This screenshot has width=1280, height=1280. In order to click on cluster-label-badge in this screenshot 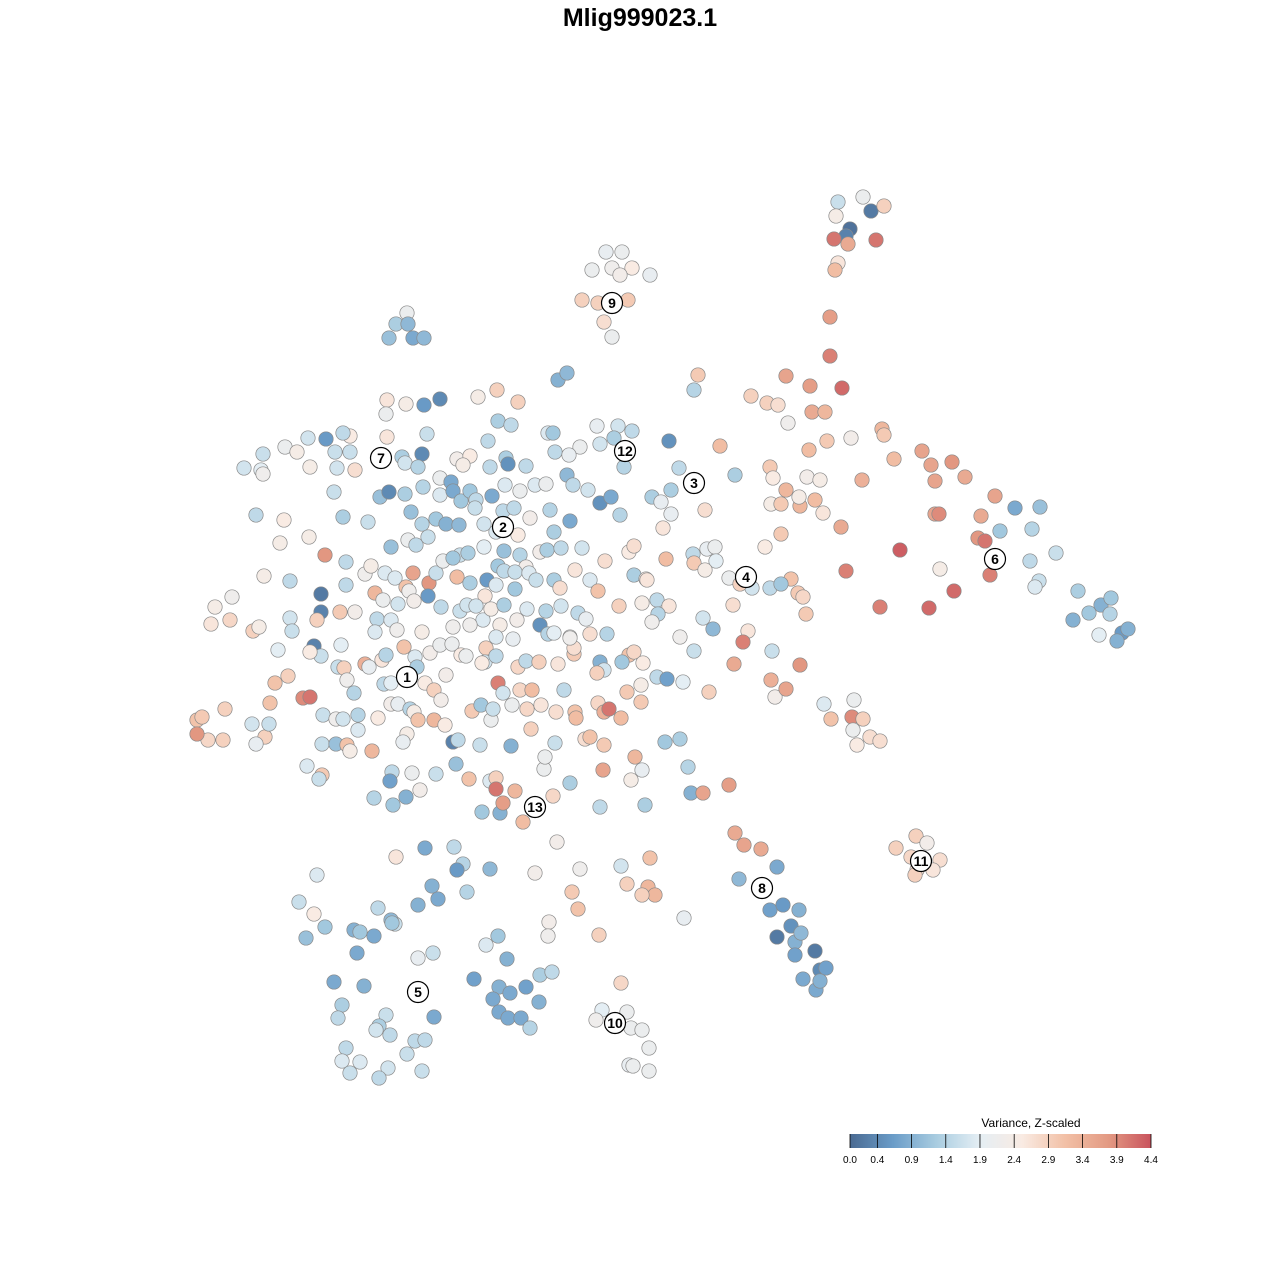, I will do `click(694, 483)`.